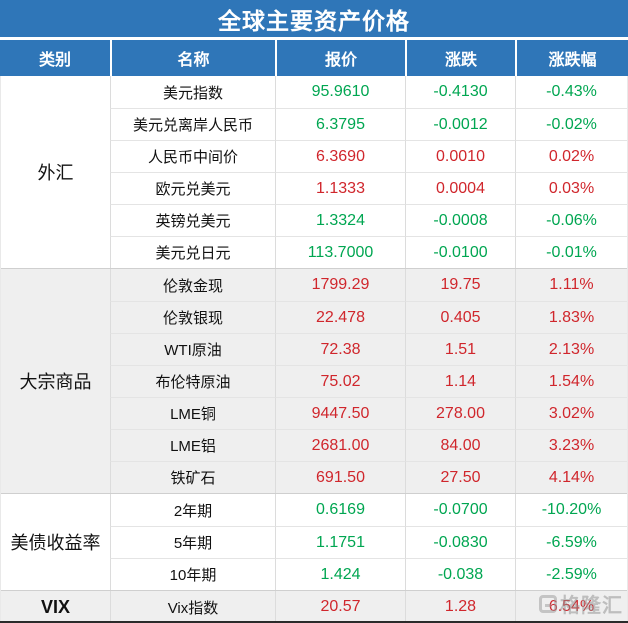 The image size is (628, 623). Describe the element at coordinates (340, 381) in the screenshot. I see `price-cell: 75.02` at that location.